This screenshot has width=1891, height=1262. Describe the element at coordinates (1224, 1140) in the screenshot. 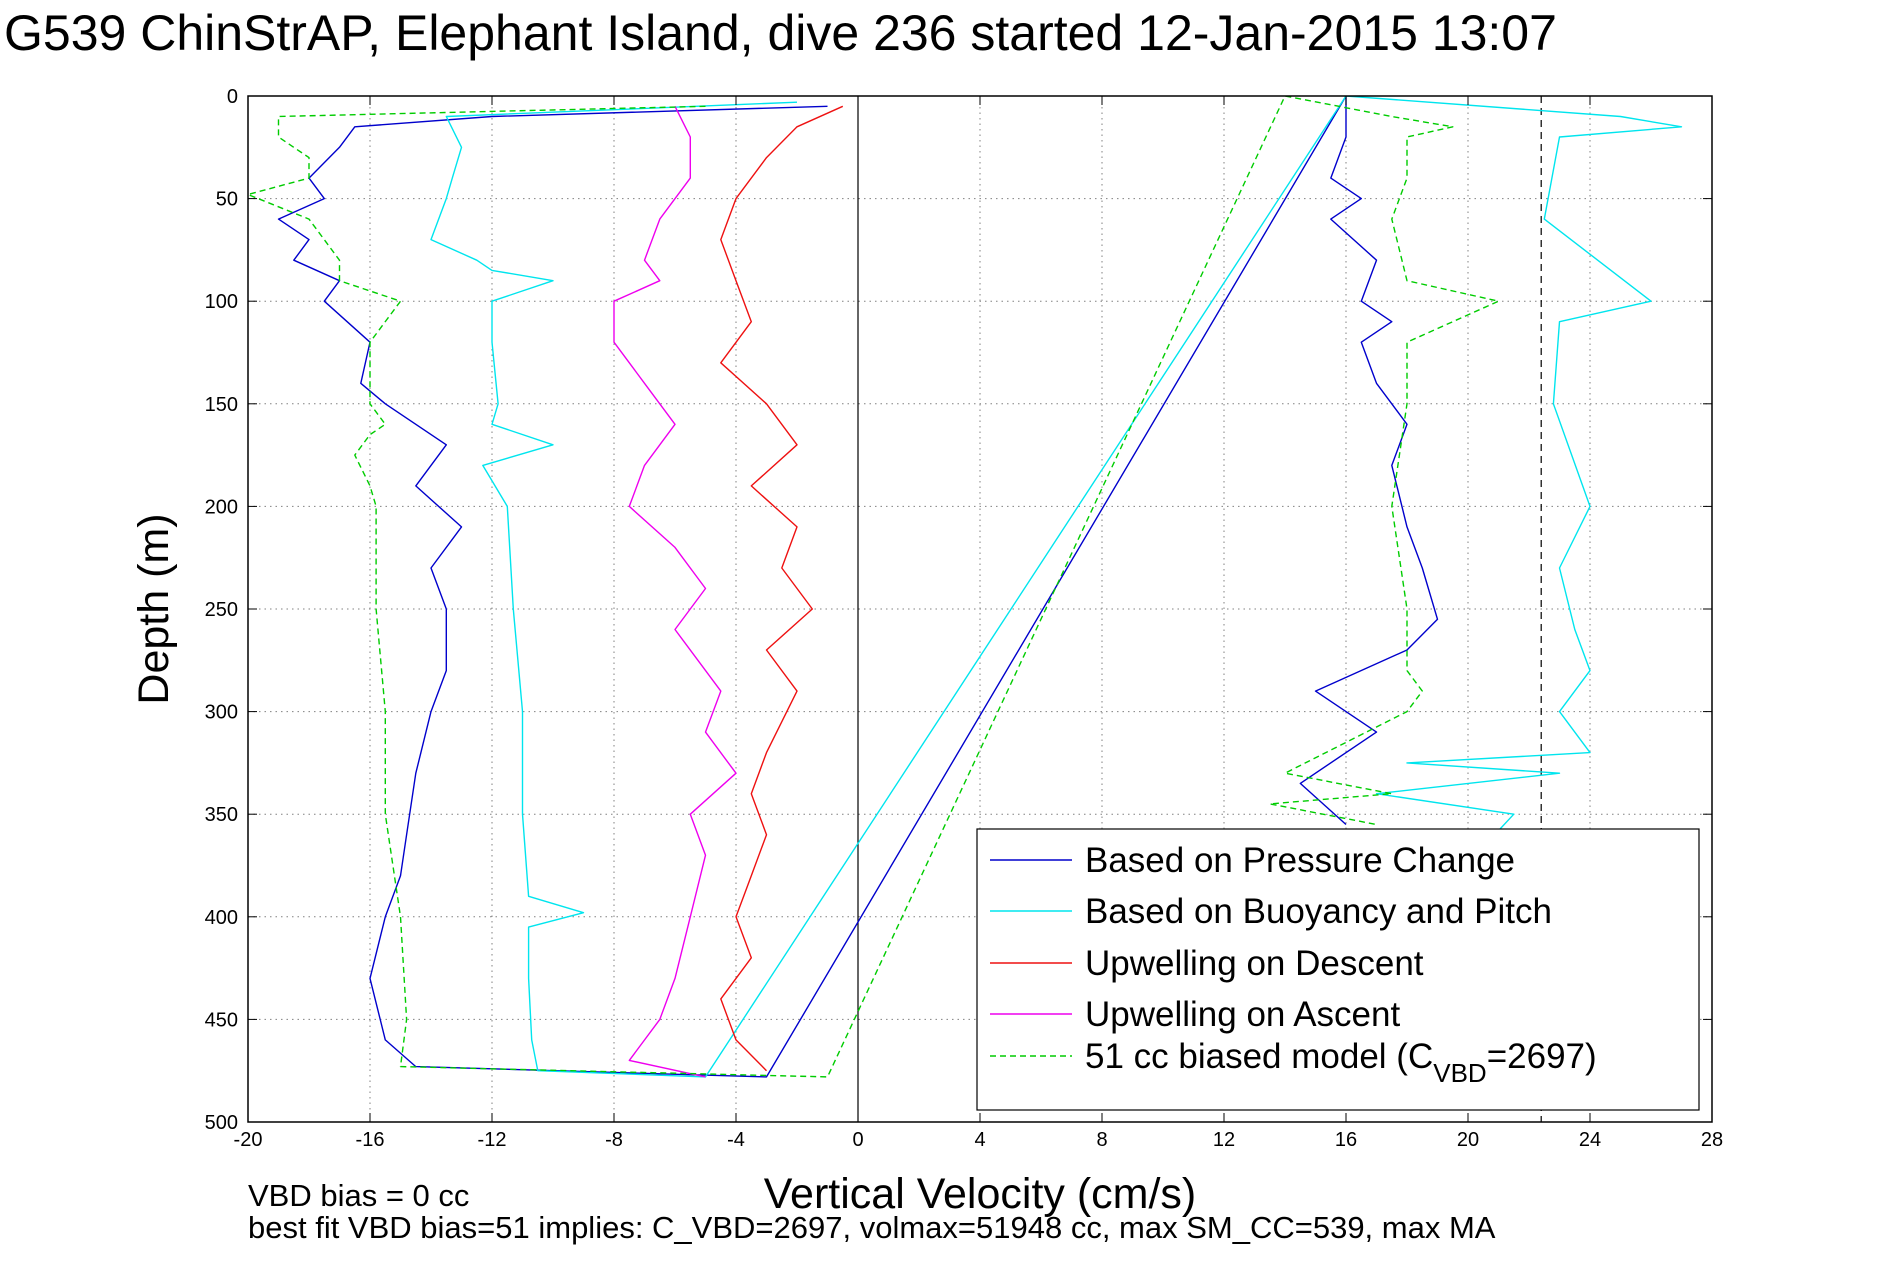

I see `x-tick-label: 12` at that location.